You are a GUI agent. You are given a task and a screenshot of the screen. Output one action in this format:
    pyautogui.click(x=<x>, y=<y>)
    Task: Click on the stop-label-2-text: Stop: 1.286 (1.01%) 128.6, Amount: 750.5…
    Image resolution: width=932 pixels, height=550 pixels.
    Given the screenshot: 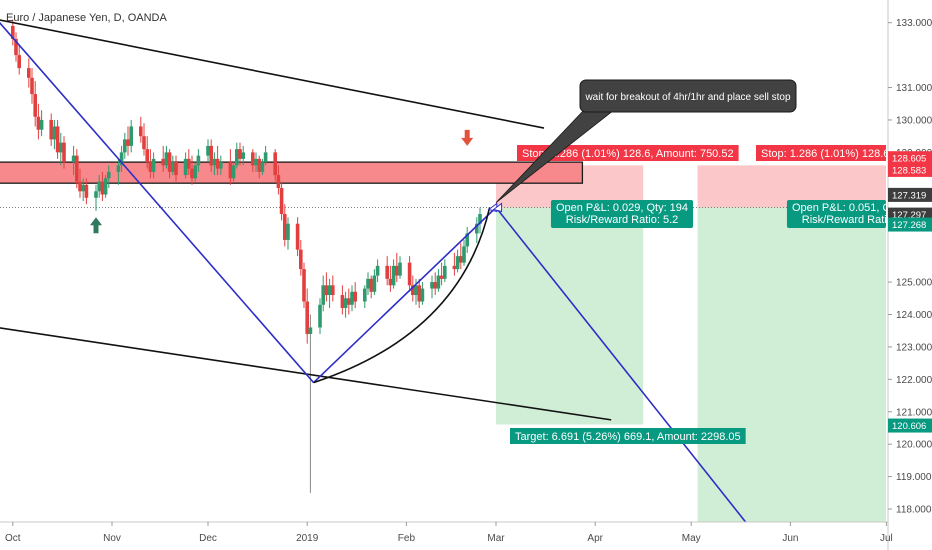 What is the action you would take?
    pyautogui.click(x=846, y=154)
    